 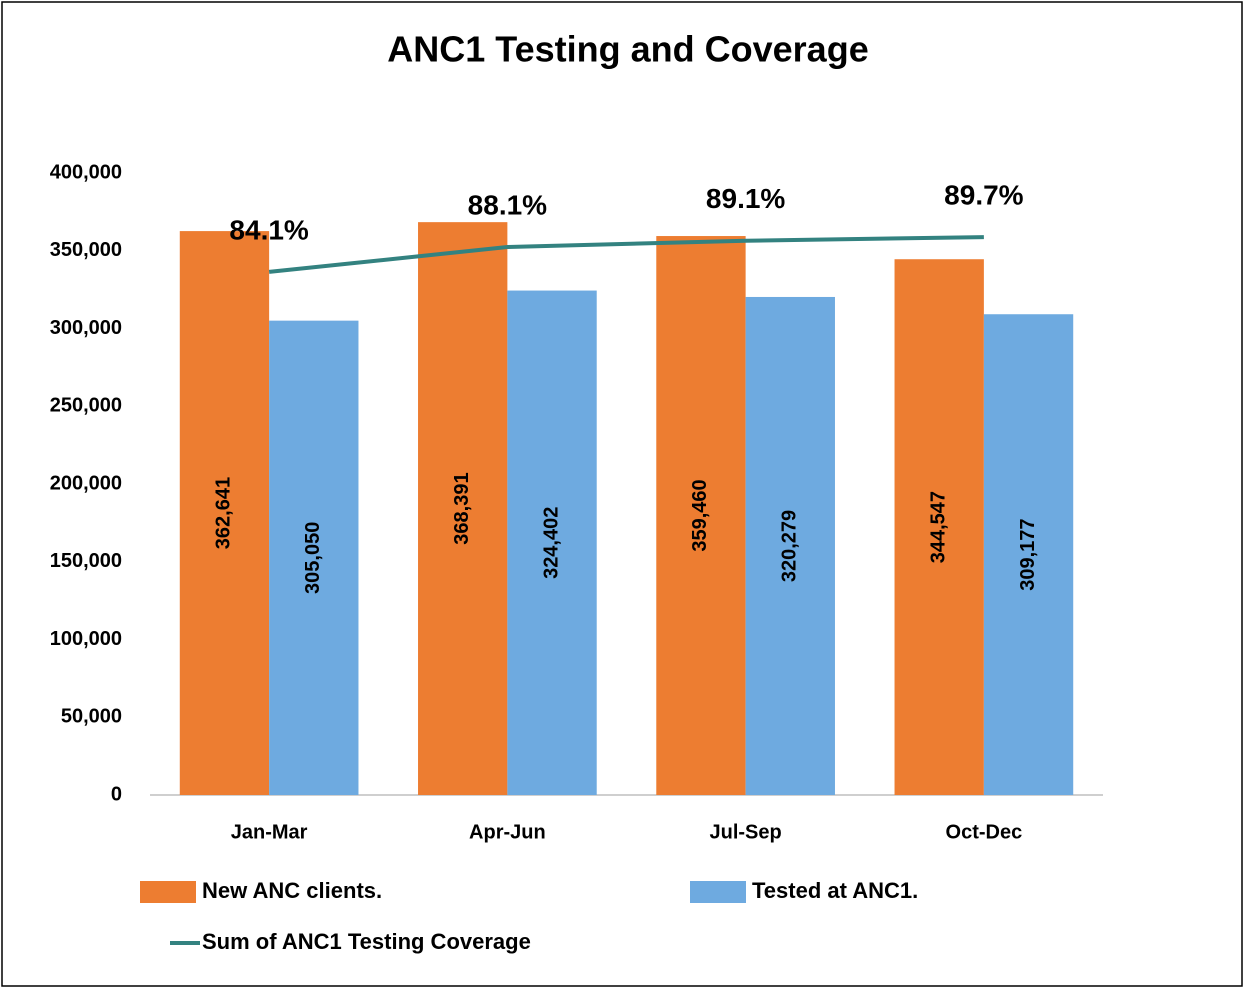 I want to click on y-tick-label: 200,000, so click(x=86, y=483).